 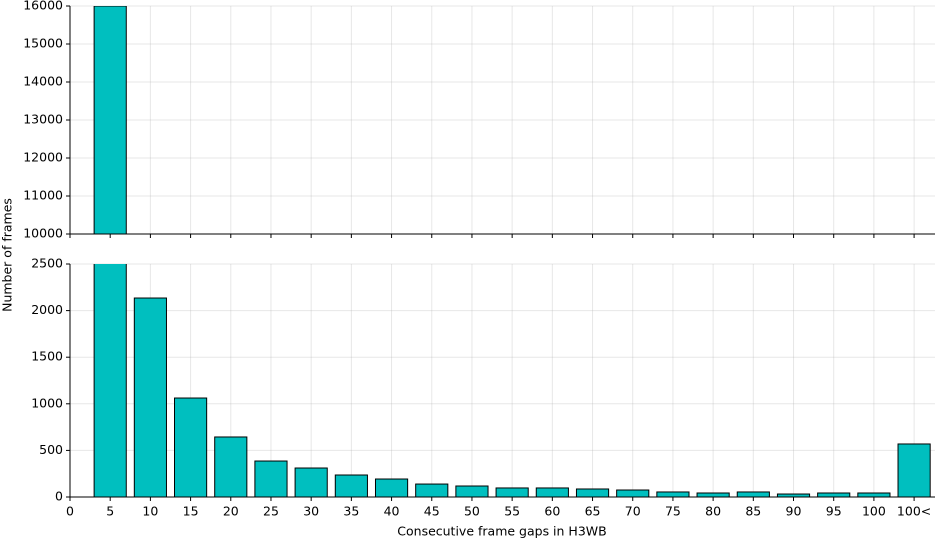 I want to click on y-tick-label: 2500, so click(x=47, y=263).